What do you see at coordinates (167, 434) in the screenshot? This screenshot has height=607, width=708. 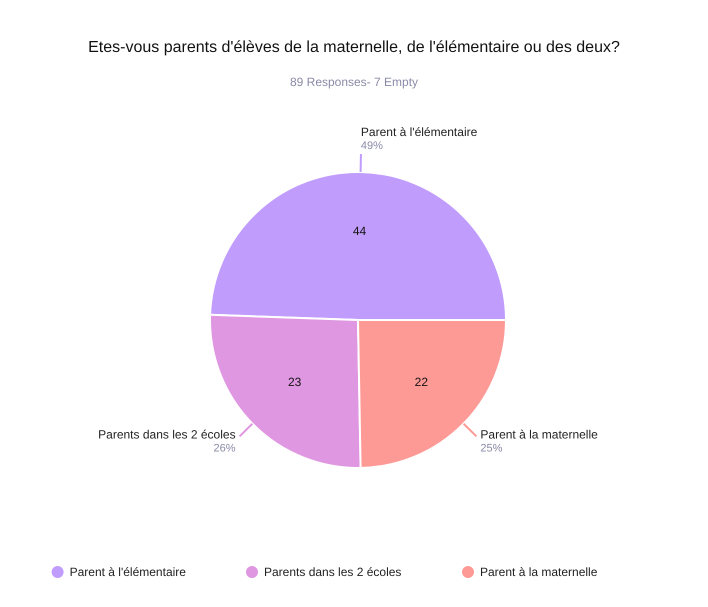 I see `slice-label: Parents dans les 2 écoles` at bounding box center [167, 434].